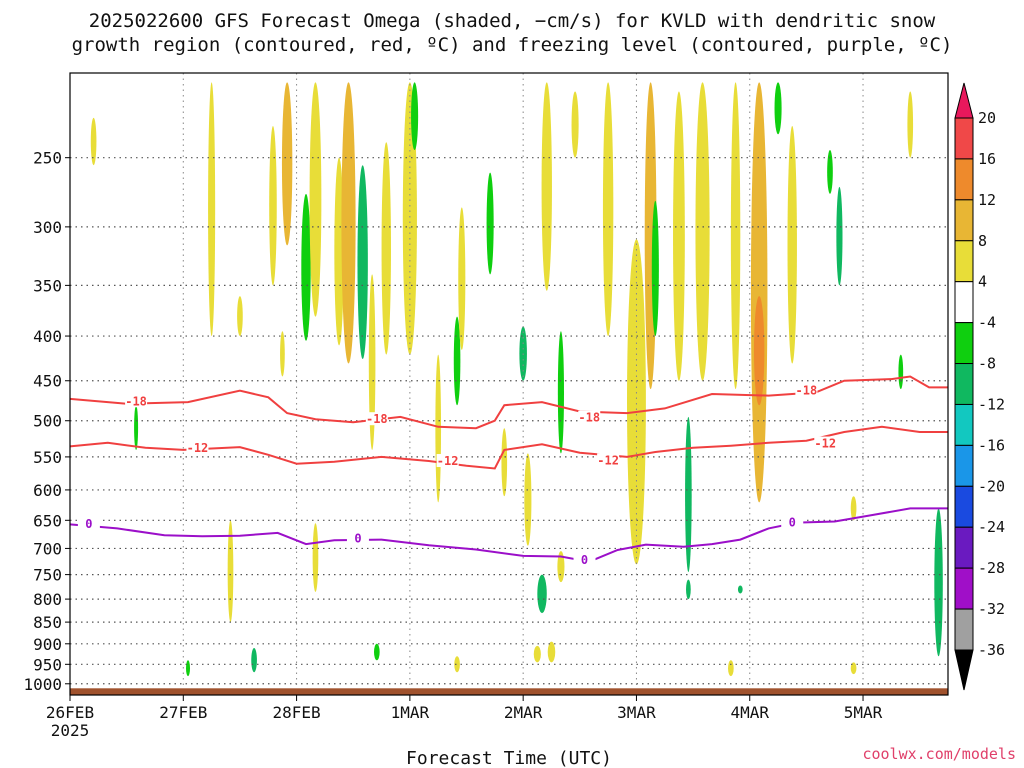 The width and height of the screenshot is (1024, 768). Describe the element at coordinates (939, 754) in the screenshot. I see `credit-link: coolwx.com/models` at that location.